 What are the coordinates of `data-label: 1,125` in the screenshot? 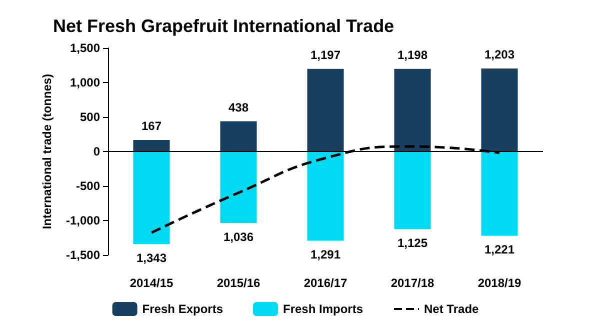 It's located at (412, 243).